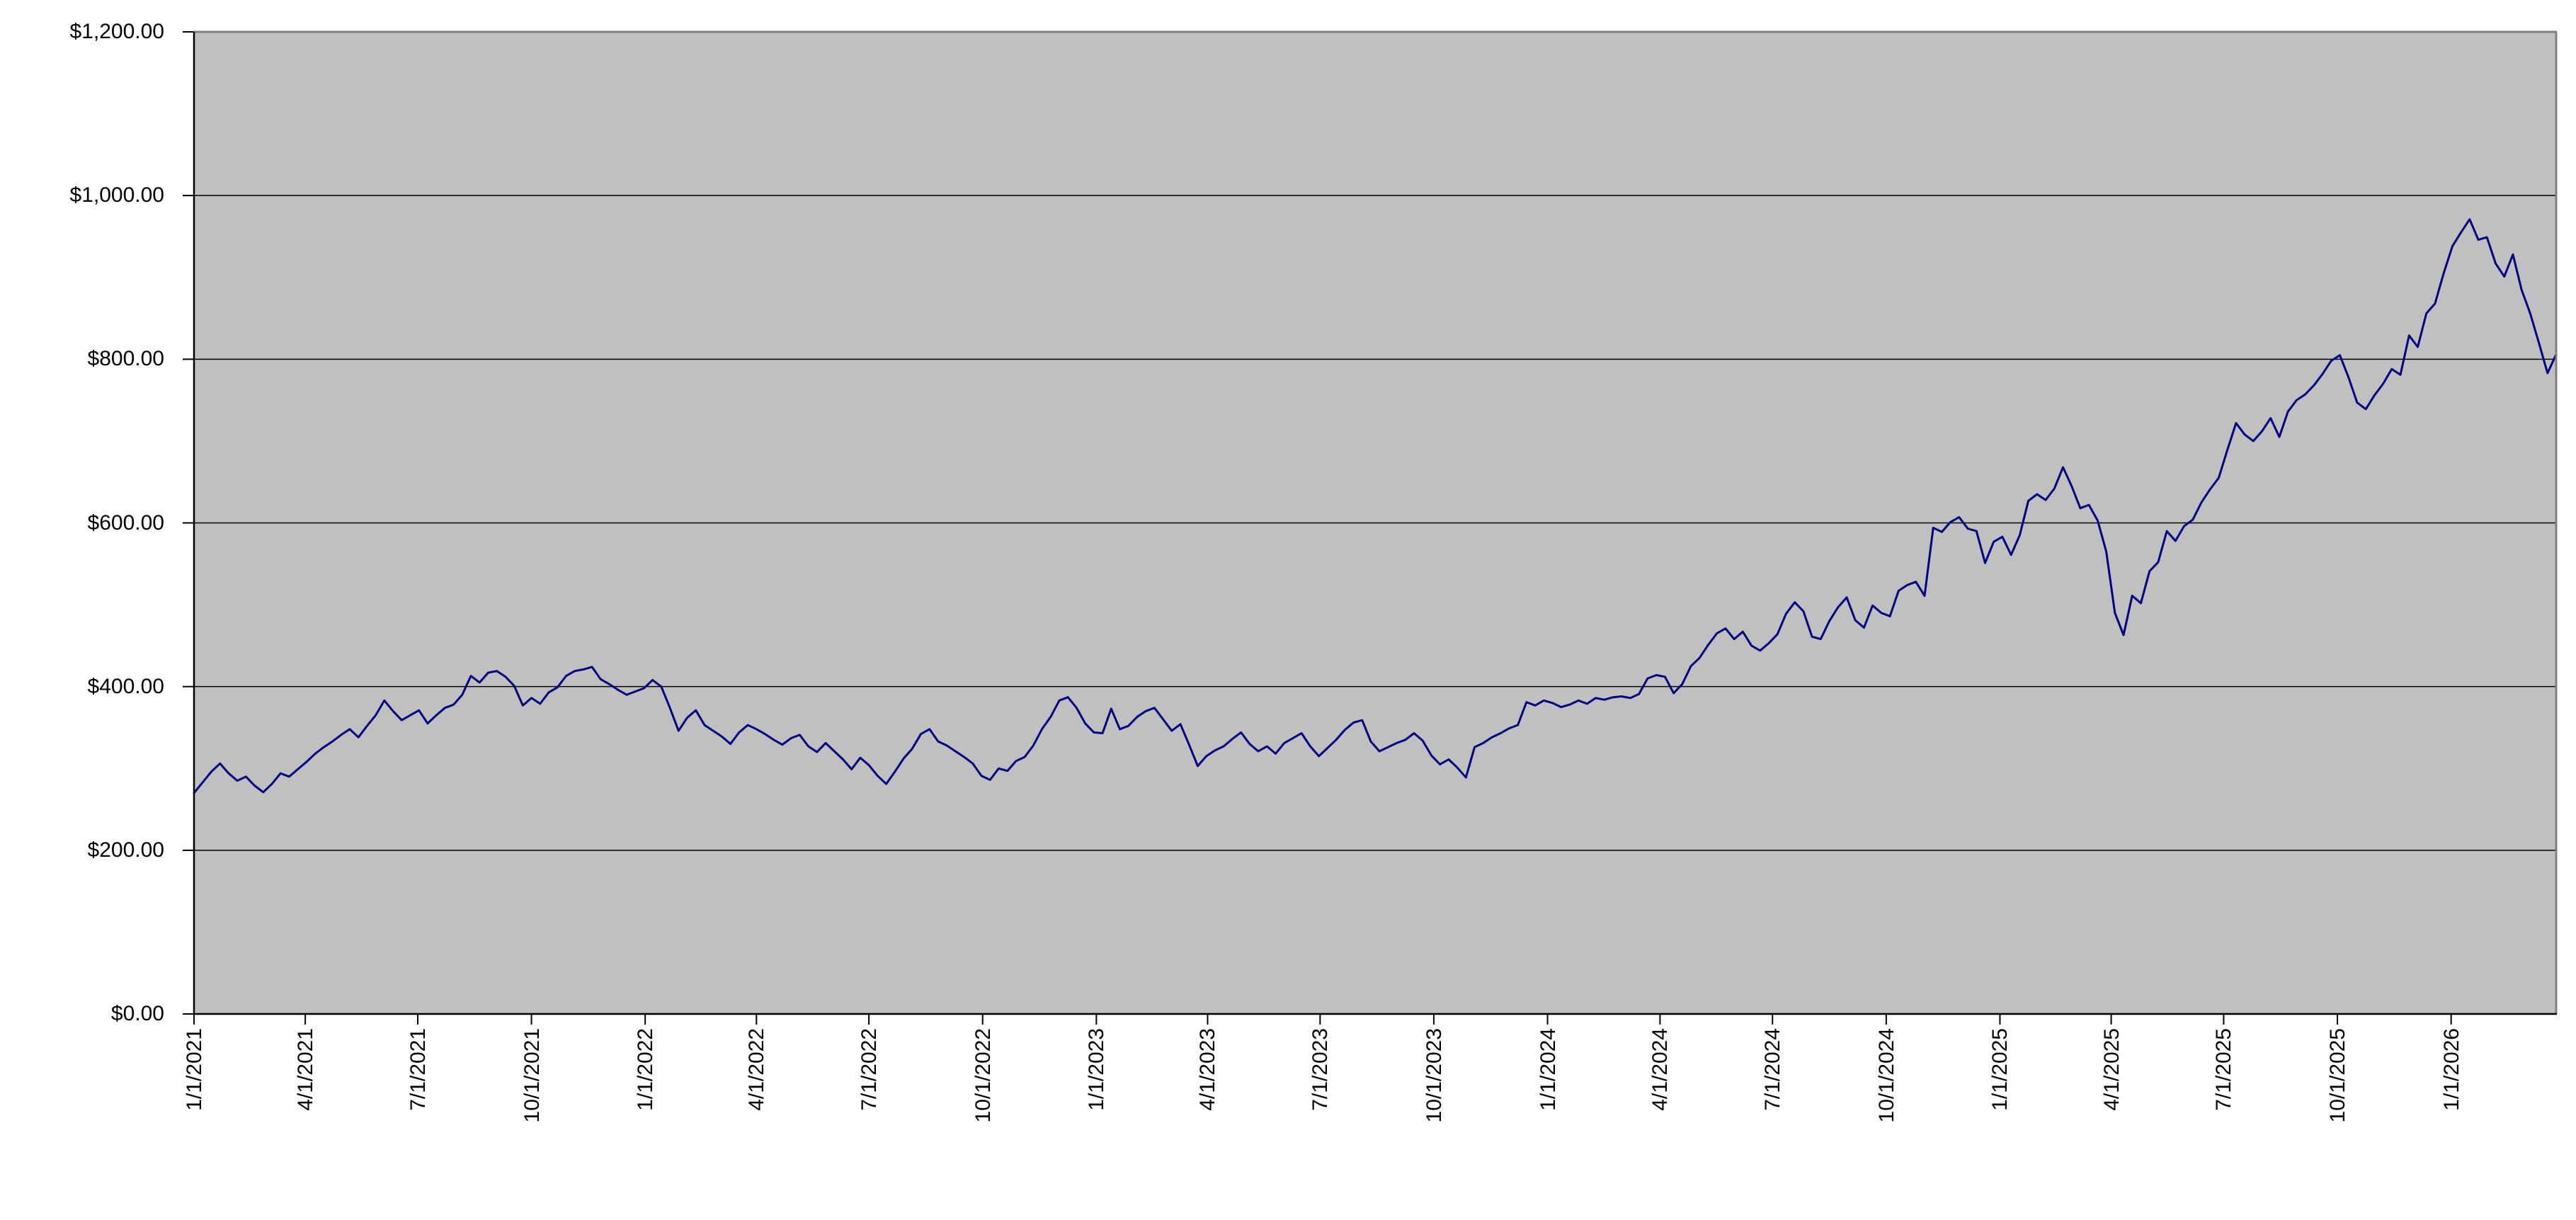 The image size is (2576, 1220). Describe the element at coordinates (125, 850) in the screenshot. I see `y-axis-tick-label: $200.00` at that location.